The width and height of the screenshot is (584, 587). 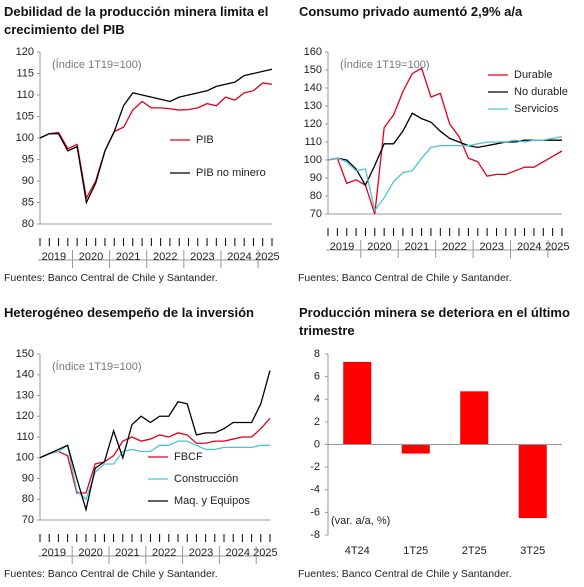 I want to click on legend-label: PIB, so click(x=205, y=140).